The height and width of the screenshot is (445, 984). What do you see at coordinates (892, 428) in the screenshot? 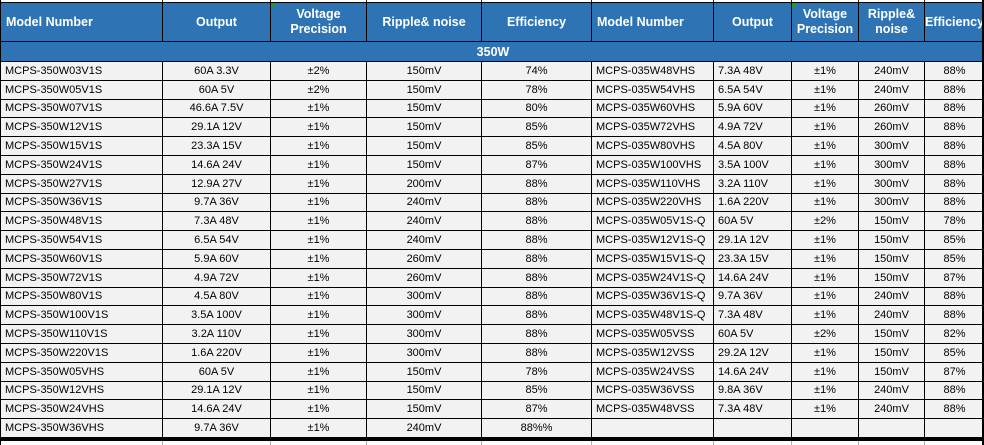
I see `cell-ripple-right` at bounding box center [892, 428].